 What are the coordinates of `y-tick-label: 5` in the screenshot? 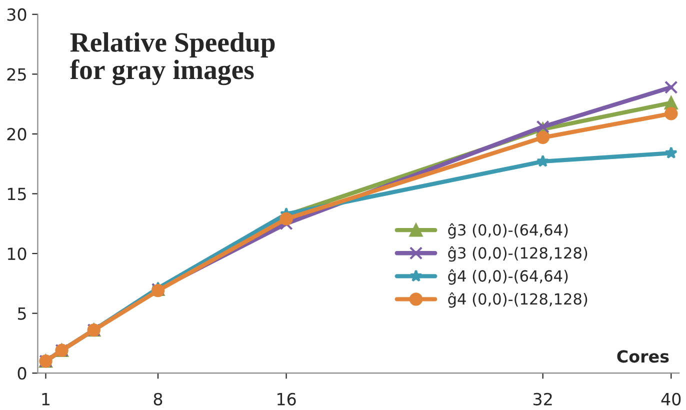 It's located at (22, 313).